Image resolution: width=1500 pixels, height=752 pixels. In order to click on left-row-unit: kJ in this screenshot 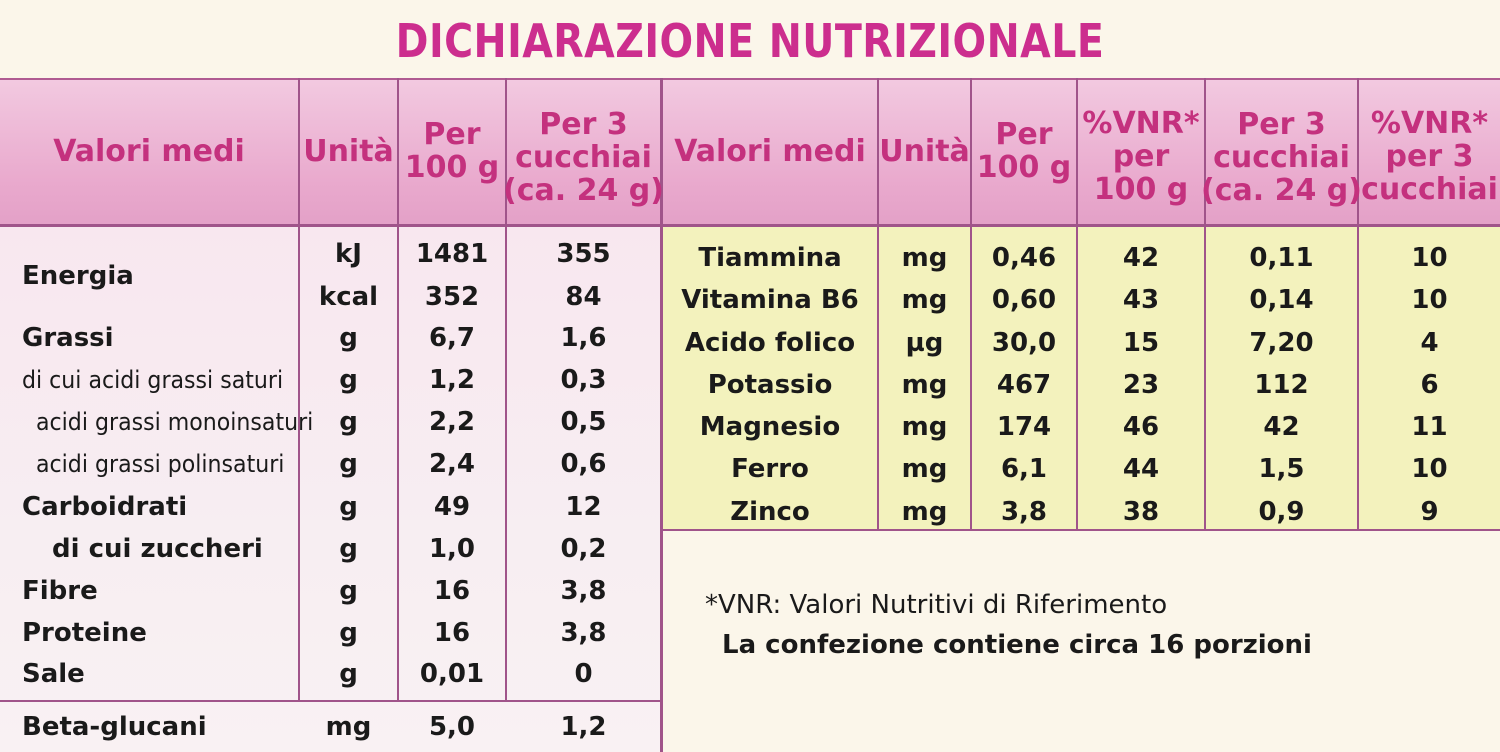, I will do `click(348, 254)`.